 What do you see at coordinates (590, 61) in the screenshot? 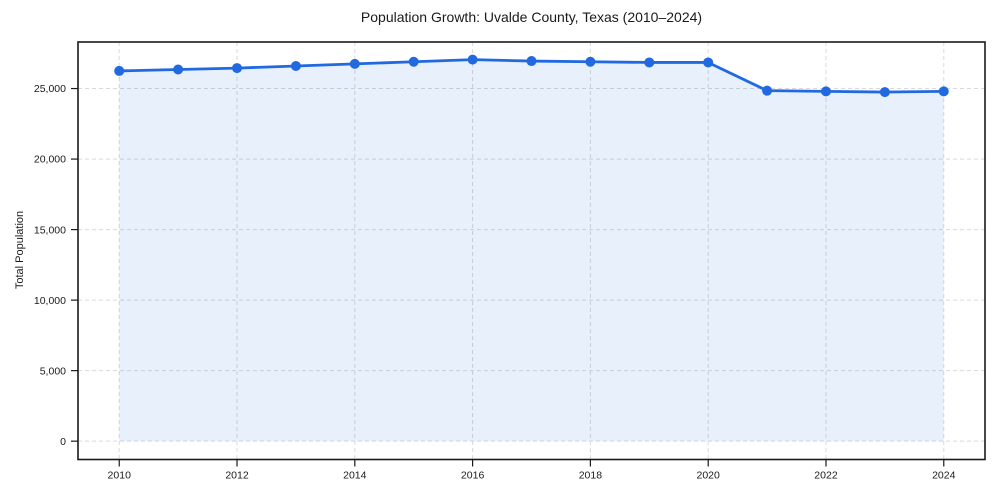
I see `data-point-2018` at bounding box center [590, 61].